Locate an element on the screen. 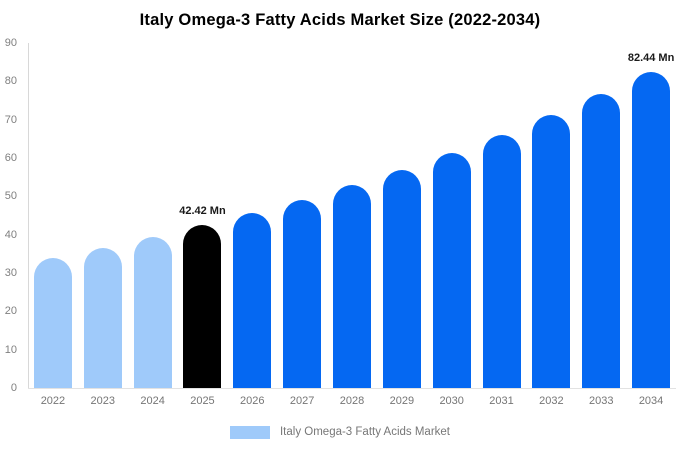  bar-2022 is located at coordinates (52, 322).